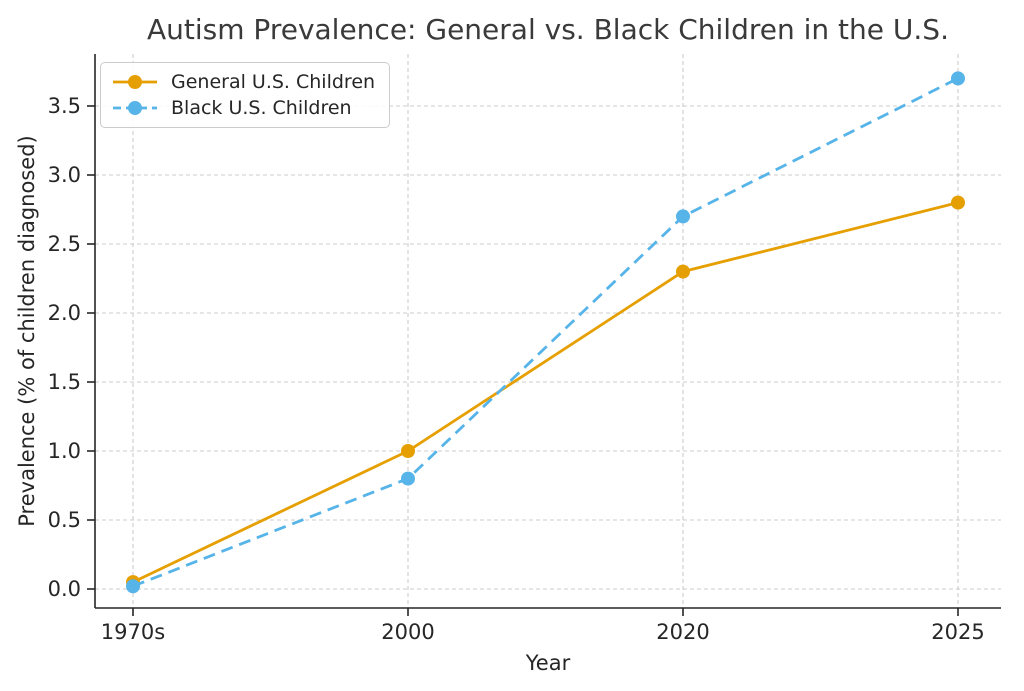  Describe the element at coordinates (408, 478) in the screenshot. I see `data-point-black-u-s-children-2000` at that location.